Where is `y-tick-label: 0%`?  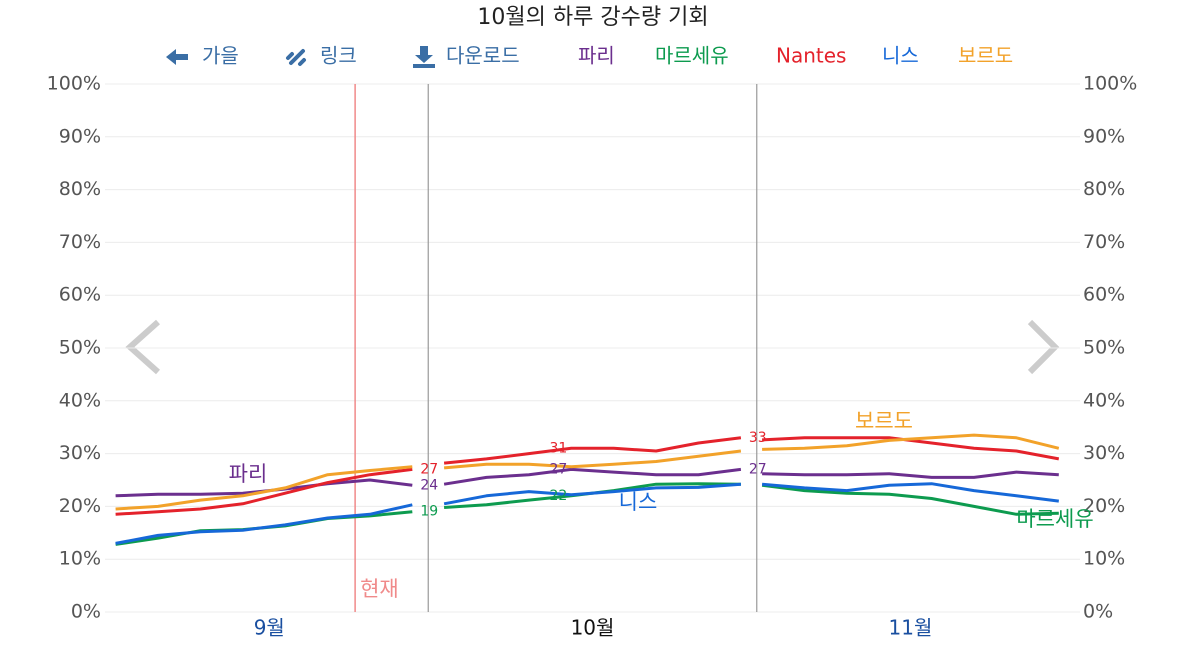
y-tick-label: 0% is located at coordinates (86, 612).